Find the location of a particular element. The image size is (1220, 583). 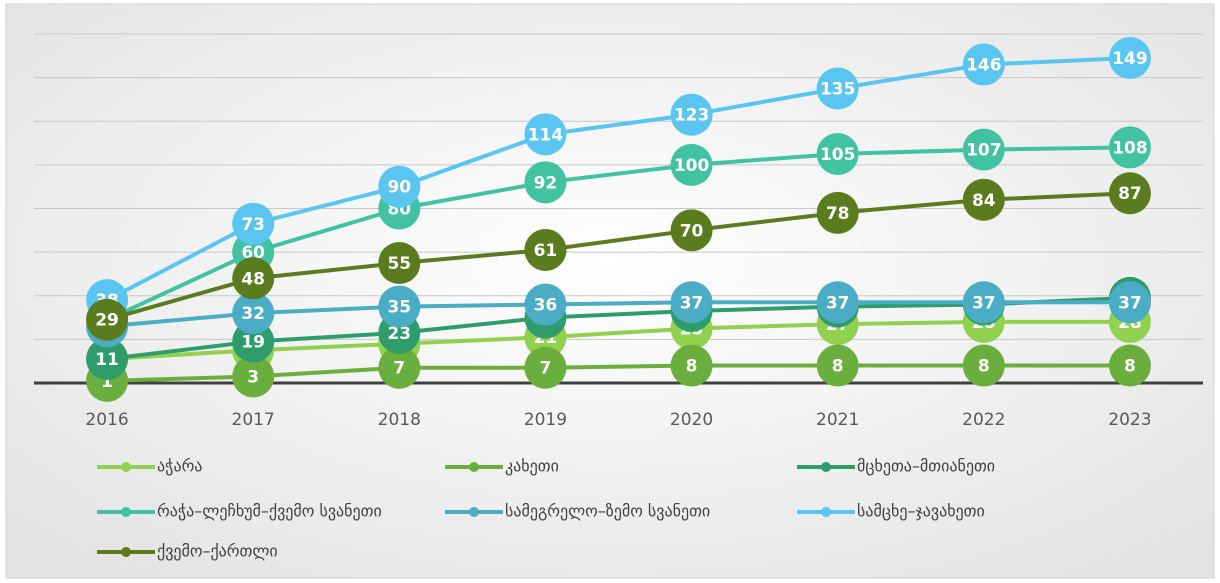

legend-label: სამეგრელო–ზემო სვანეთი is located at coordinates (607, 511).